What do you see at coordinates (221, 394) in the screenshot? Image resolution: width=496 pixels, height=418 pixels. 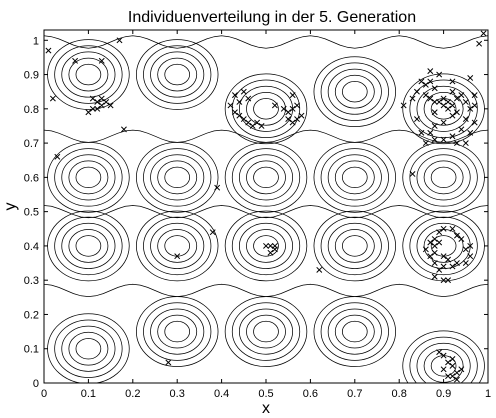 I see `x-tick-label: 0.4` at bounding box center [221, 394].